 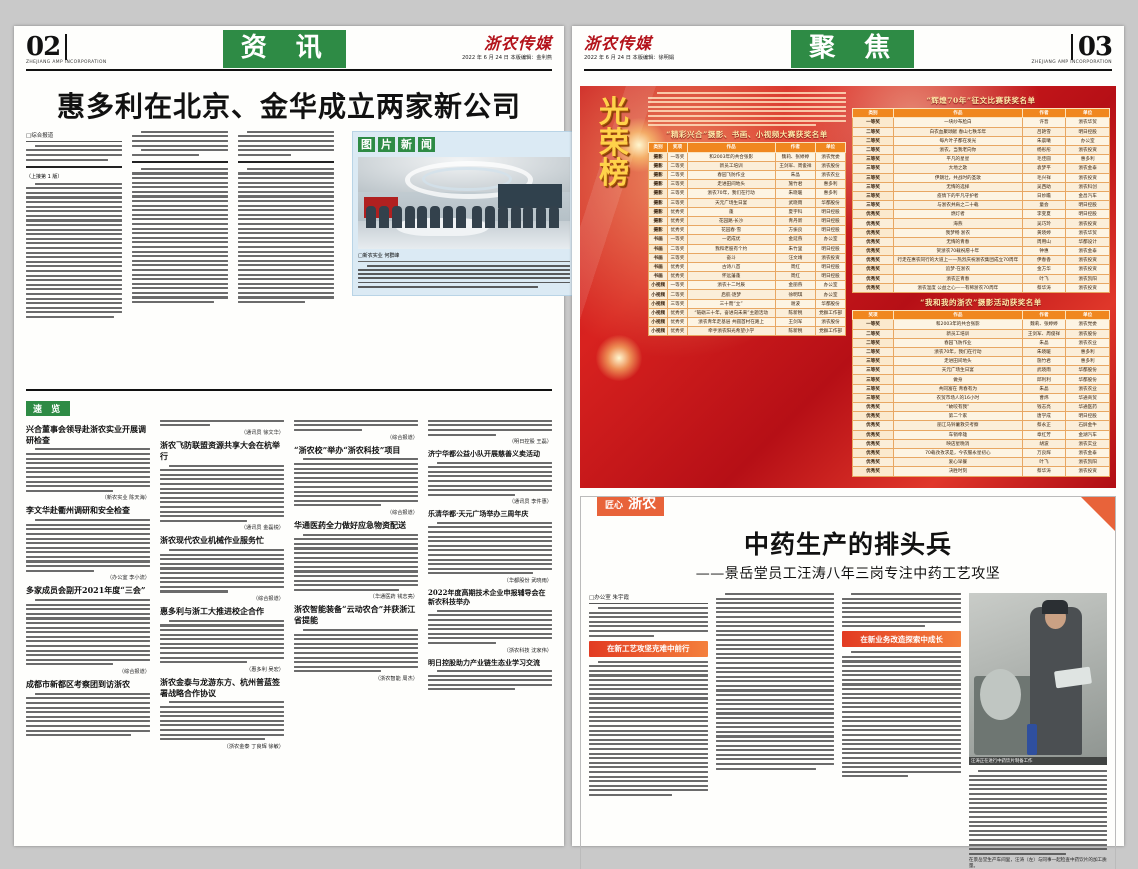 I want to click on brief-title: 浙农智能装备“云动农合”并获浙江省提能, so click(x=355, y=615).